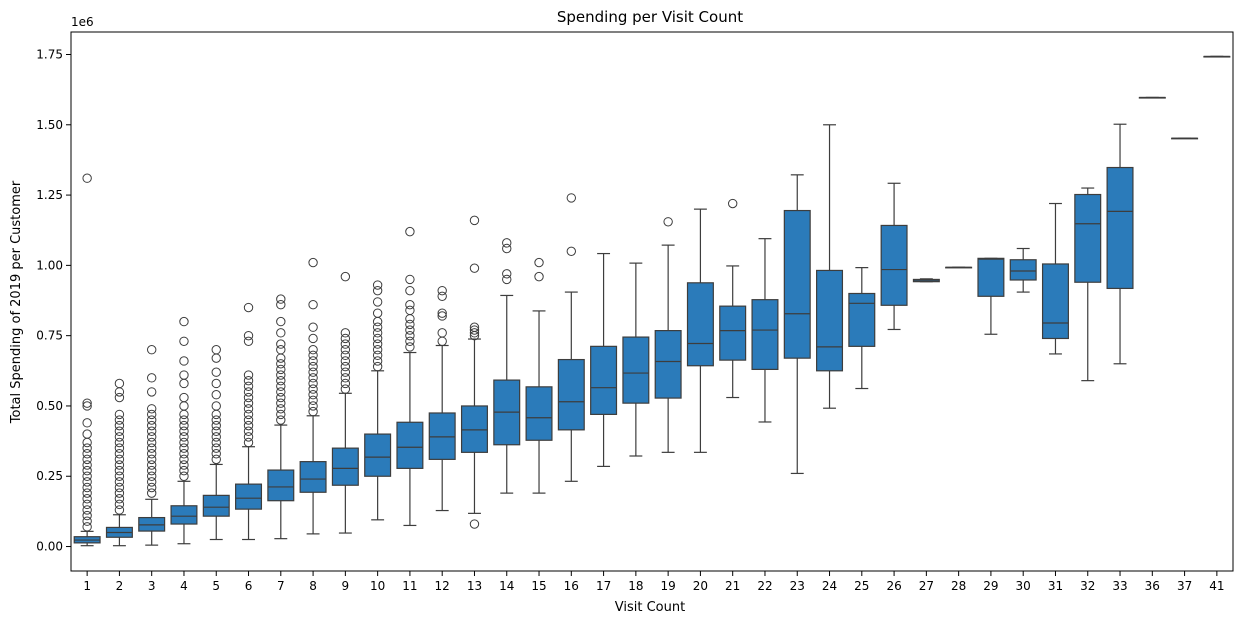  Describe the element at coordinates (732, 586) in the screenshot. I see `x-tick-label: 21` at that location.